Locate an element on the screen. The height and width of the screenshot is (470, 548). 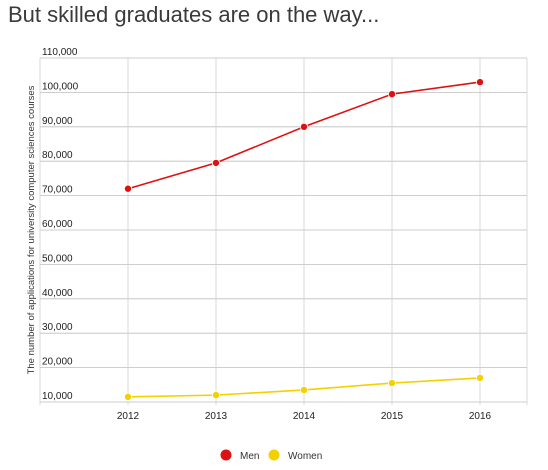
x-tick-label: 2013 is located at coordinates (216, 416).